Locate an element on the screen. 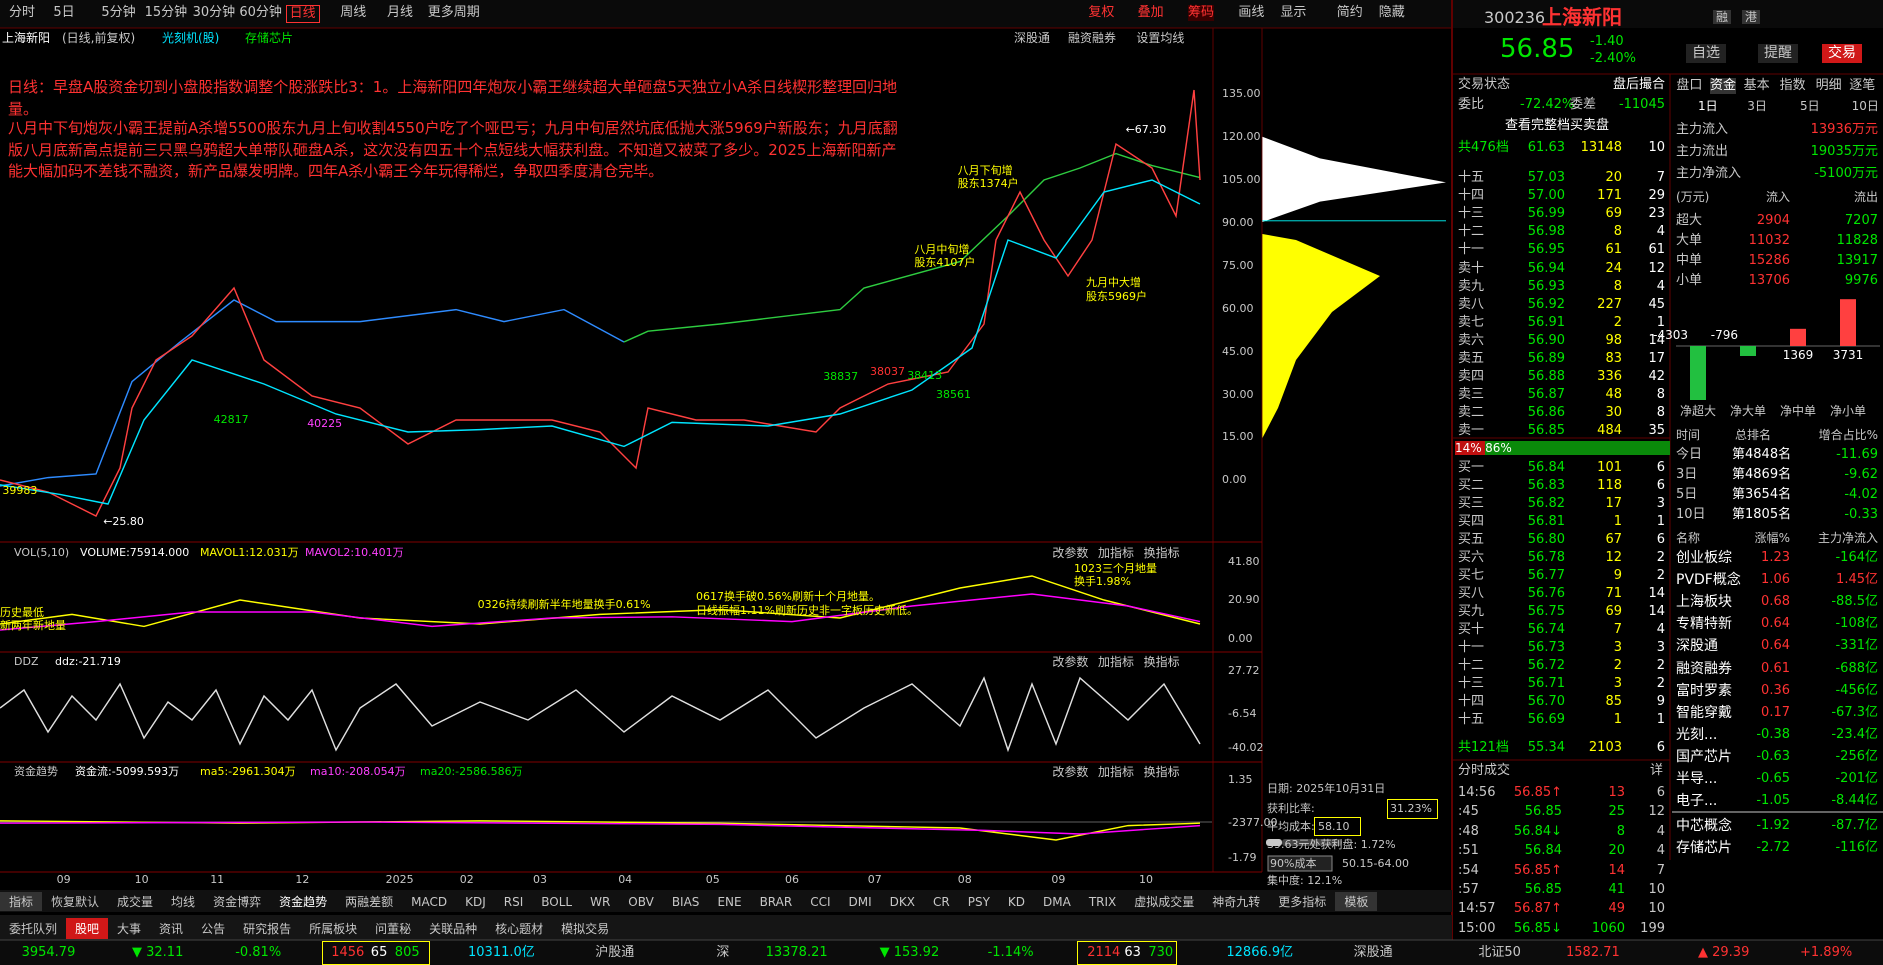  info-tab: 资讯 is located at coordinates (171, 929).